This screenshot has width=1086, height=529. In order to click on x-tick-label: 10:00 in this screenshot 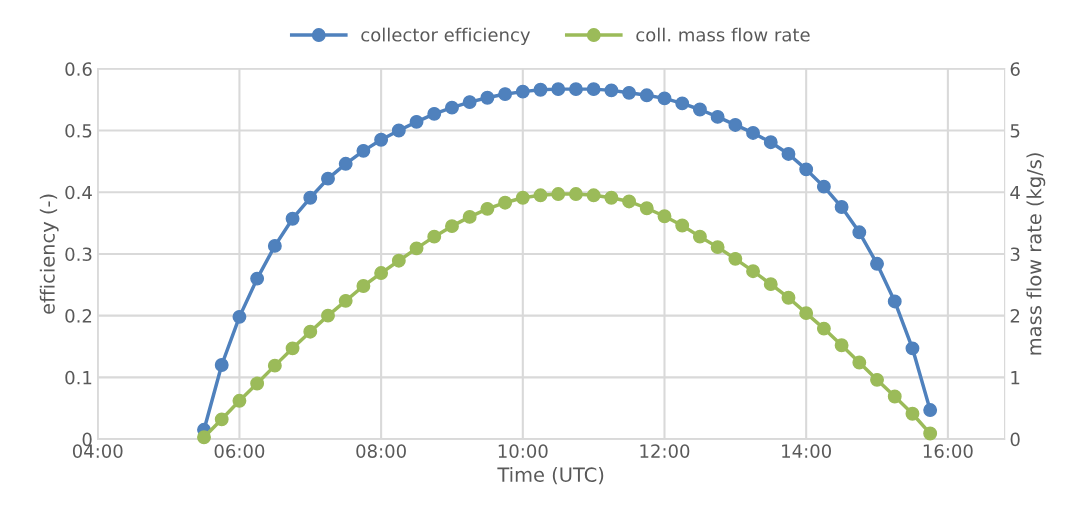, I will do `click(523, 451)`.